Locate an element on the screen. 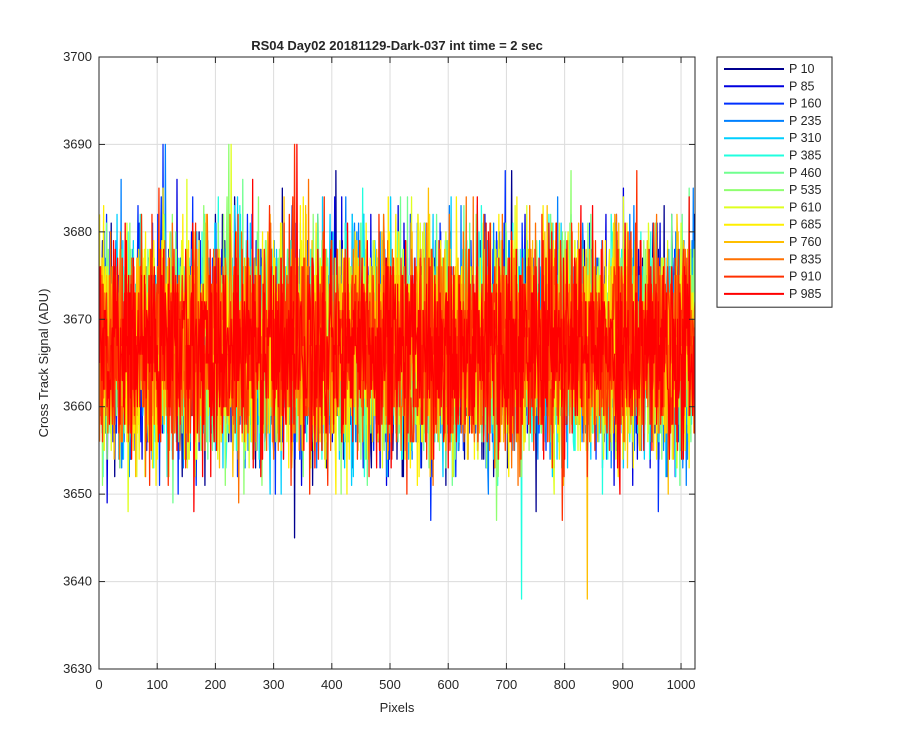 This screenshot has height=750, width=900. legend-entry: P 685 is located at coordinates (805, 225).